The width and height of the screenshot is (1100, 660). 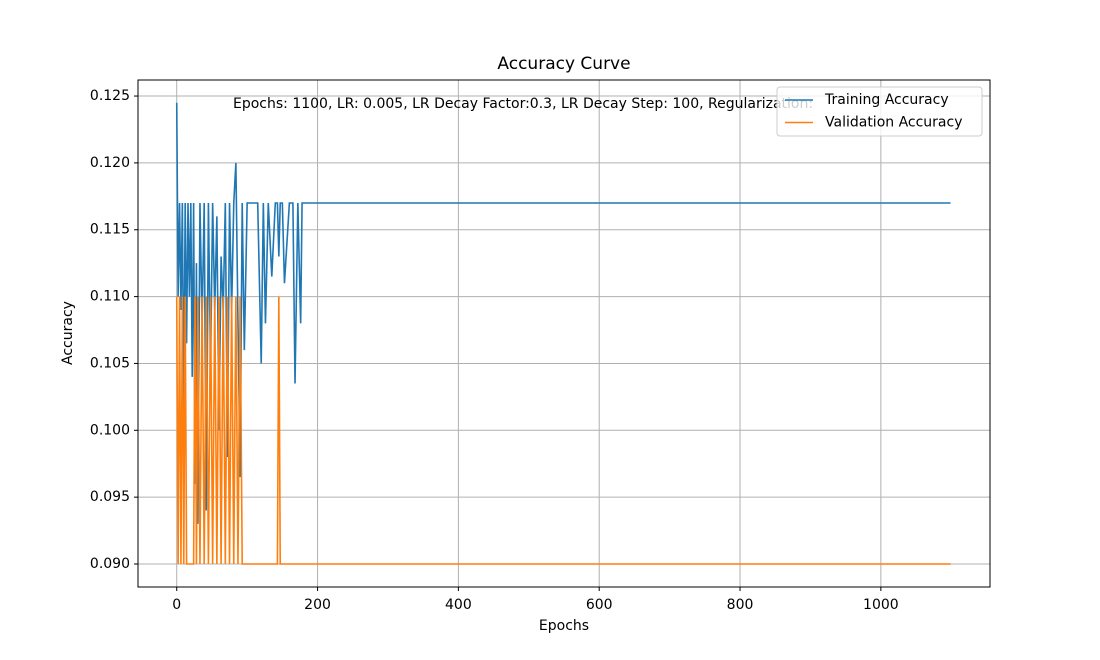 I want to click on chart-title: Accuracy Curve, so click(x=563, y=64).